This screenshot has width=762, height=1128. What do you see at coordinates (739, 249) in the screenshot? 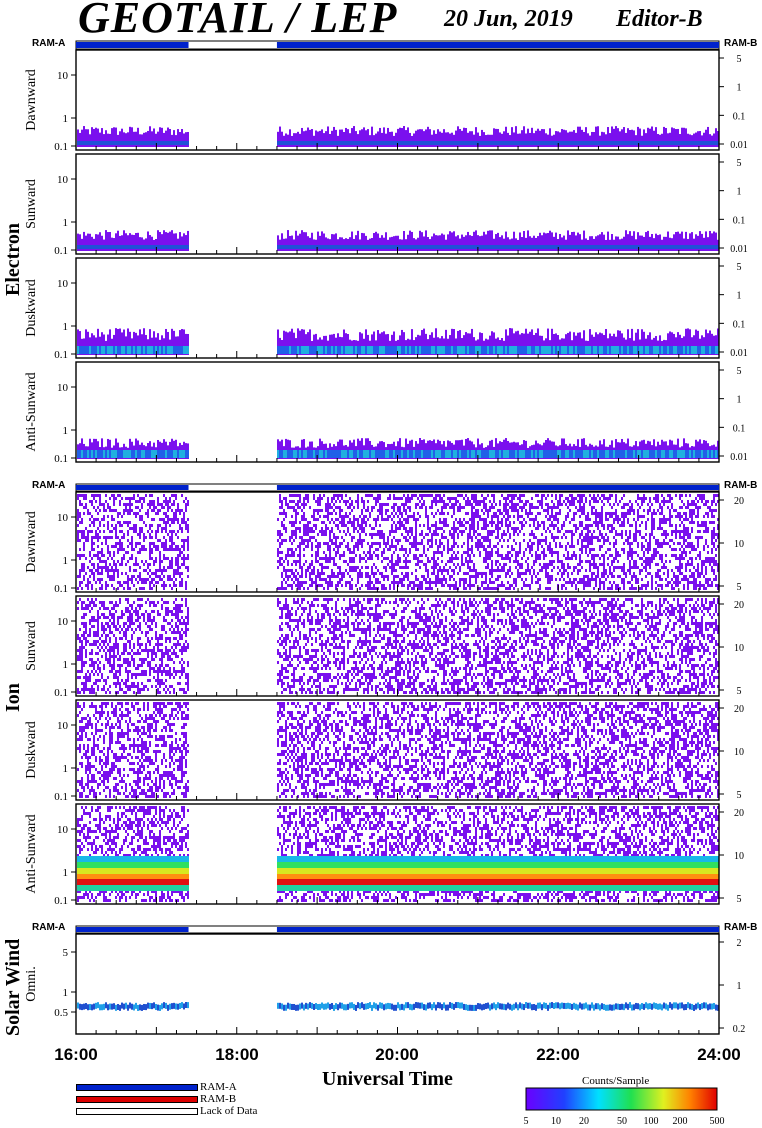
I see `right-tick-label: 0.01` at bounding box center [739, 249].